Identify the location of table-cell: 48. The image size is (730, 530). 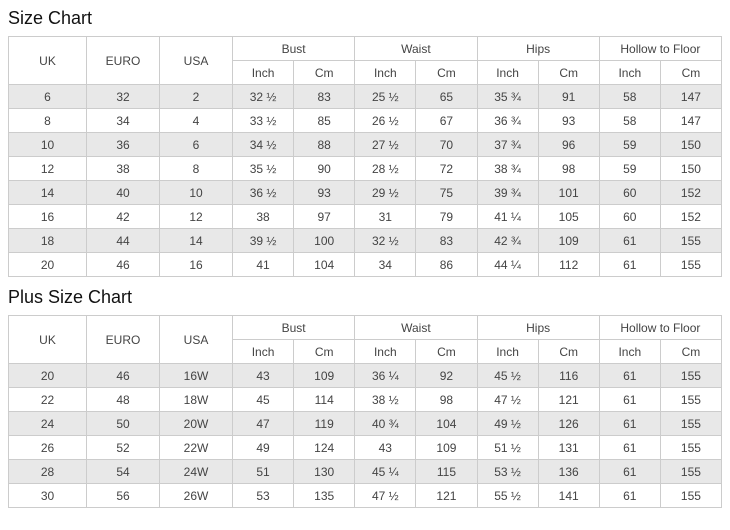
(123, 399).